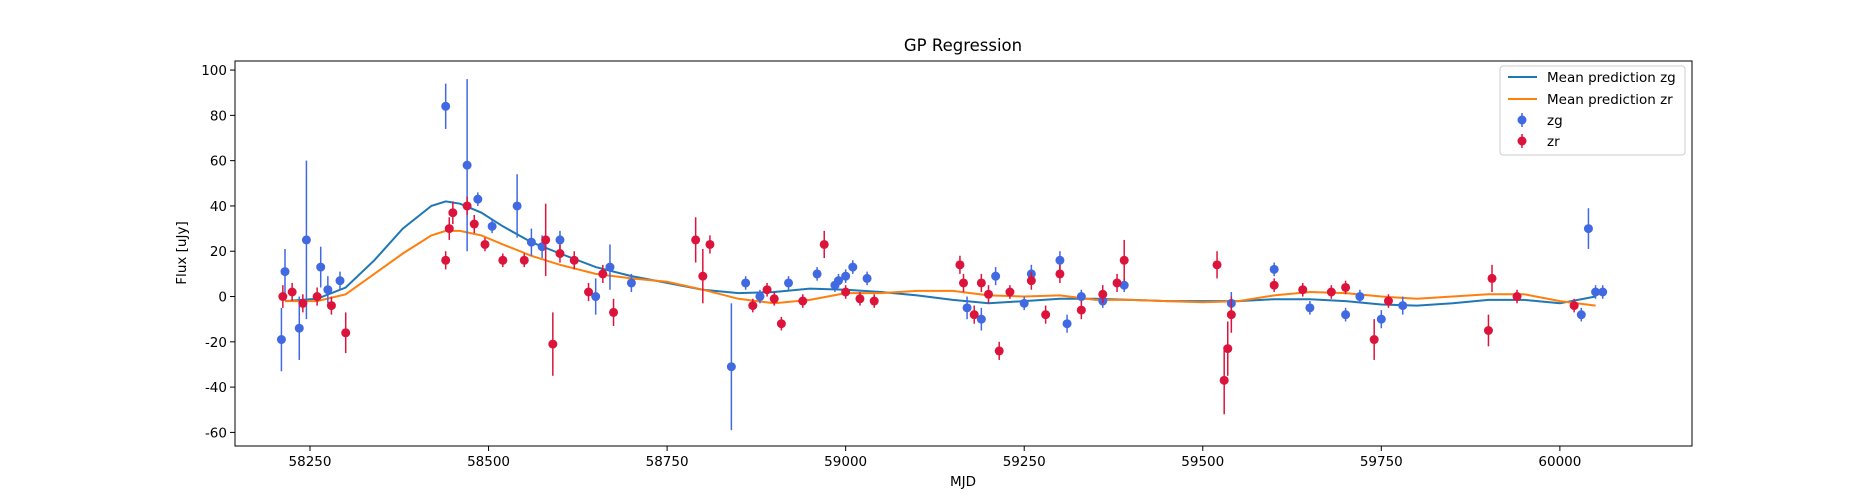 The image size is (1875, 504). What do you see at coordinates (214, 71) in the screenshot?
I see `y-tick-label: 100` at bounding box center [214, 71].